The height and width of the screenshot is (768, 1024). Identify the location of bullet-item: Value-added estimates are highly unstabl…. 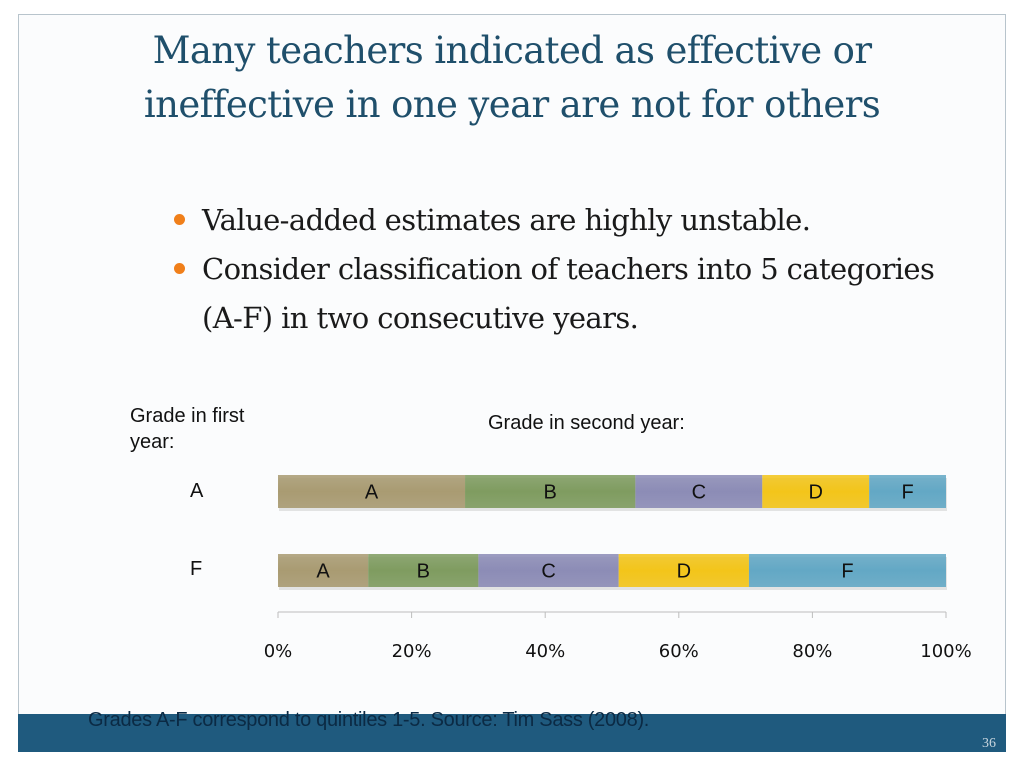
(570, 220).